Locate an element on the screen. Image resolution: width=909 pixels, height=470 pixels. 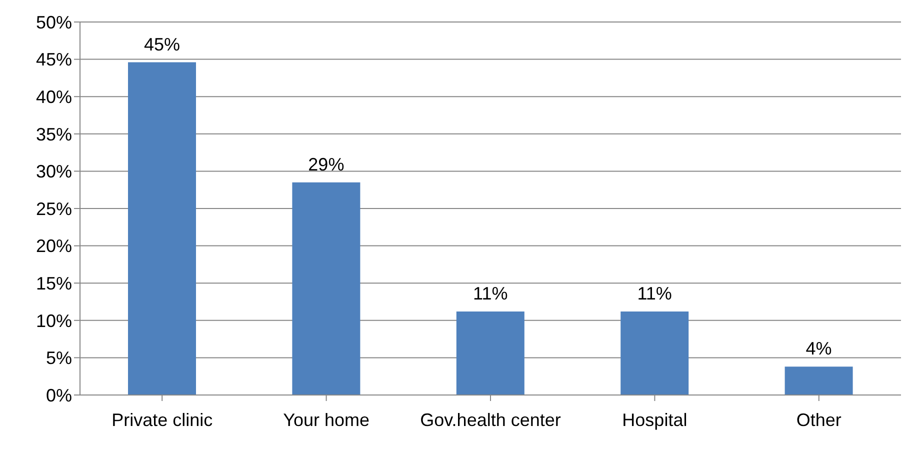
y-tick-label: 35% is located at coordinates (54, 134).